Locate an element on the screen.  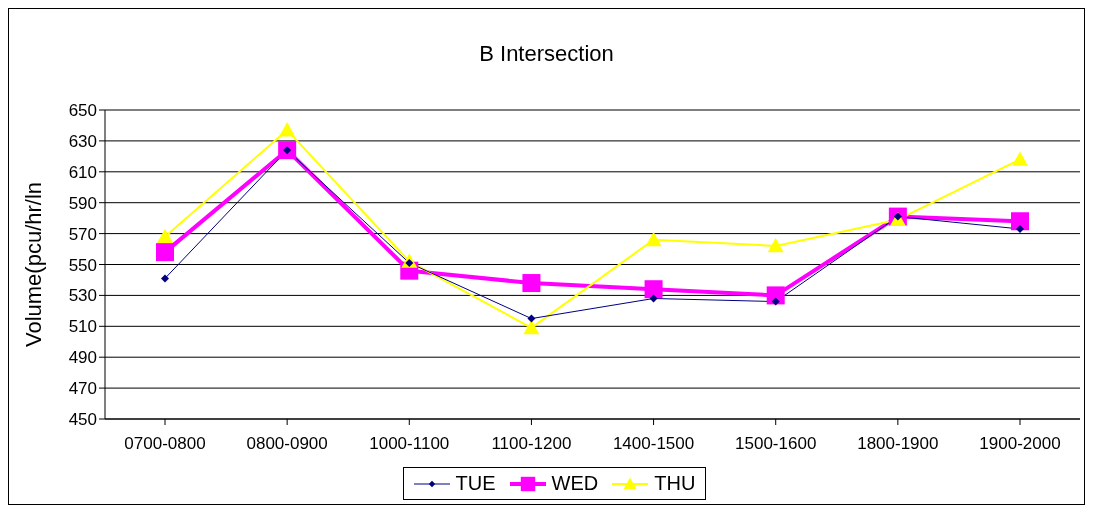
x-tick-label: 0800-0900 is located at coordinates (287, 444).